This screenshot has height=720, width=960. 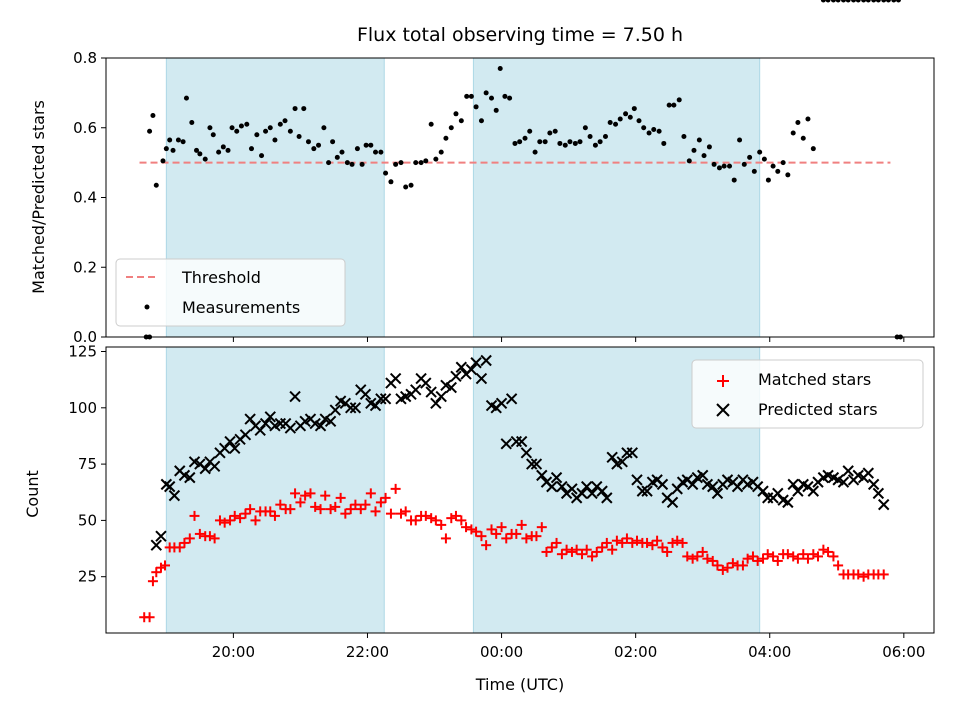 What do you see at coordinates (520, 35) in the screenshot?
I see `chart-title: Flux total observing time = 7.50 h` at bounding box center [520, 35].